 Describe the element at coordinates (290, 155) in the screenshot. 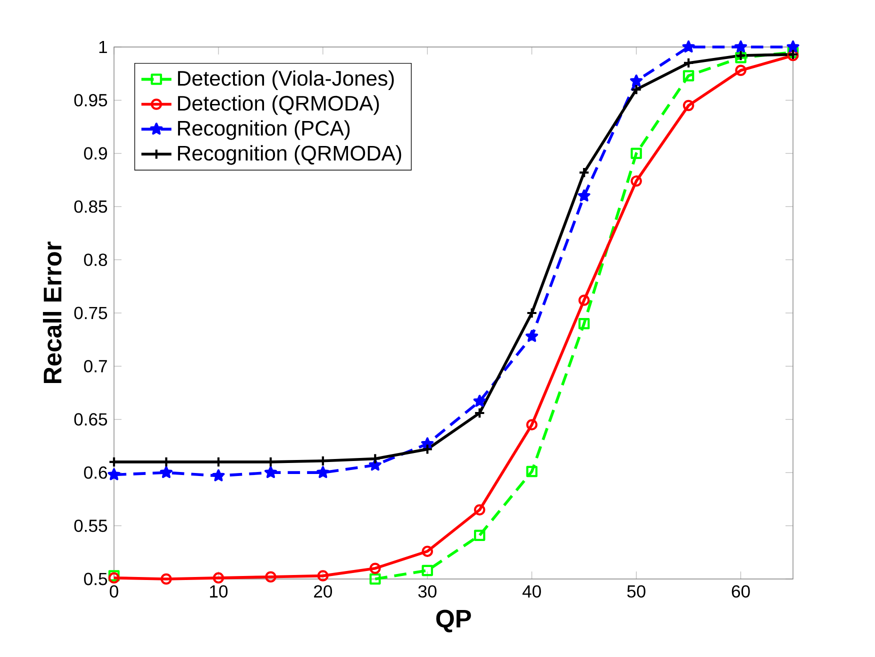

I see `legend-label: Recognition (QRMODA)` at that location.